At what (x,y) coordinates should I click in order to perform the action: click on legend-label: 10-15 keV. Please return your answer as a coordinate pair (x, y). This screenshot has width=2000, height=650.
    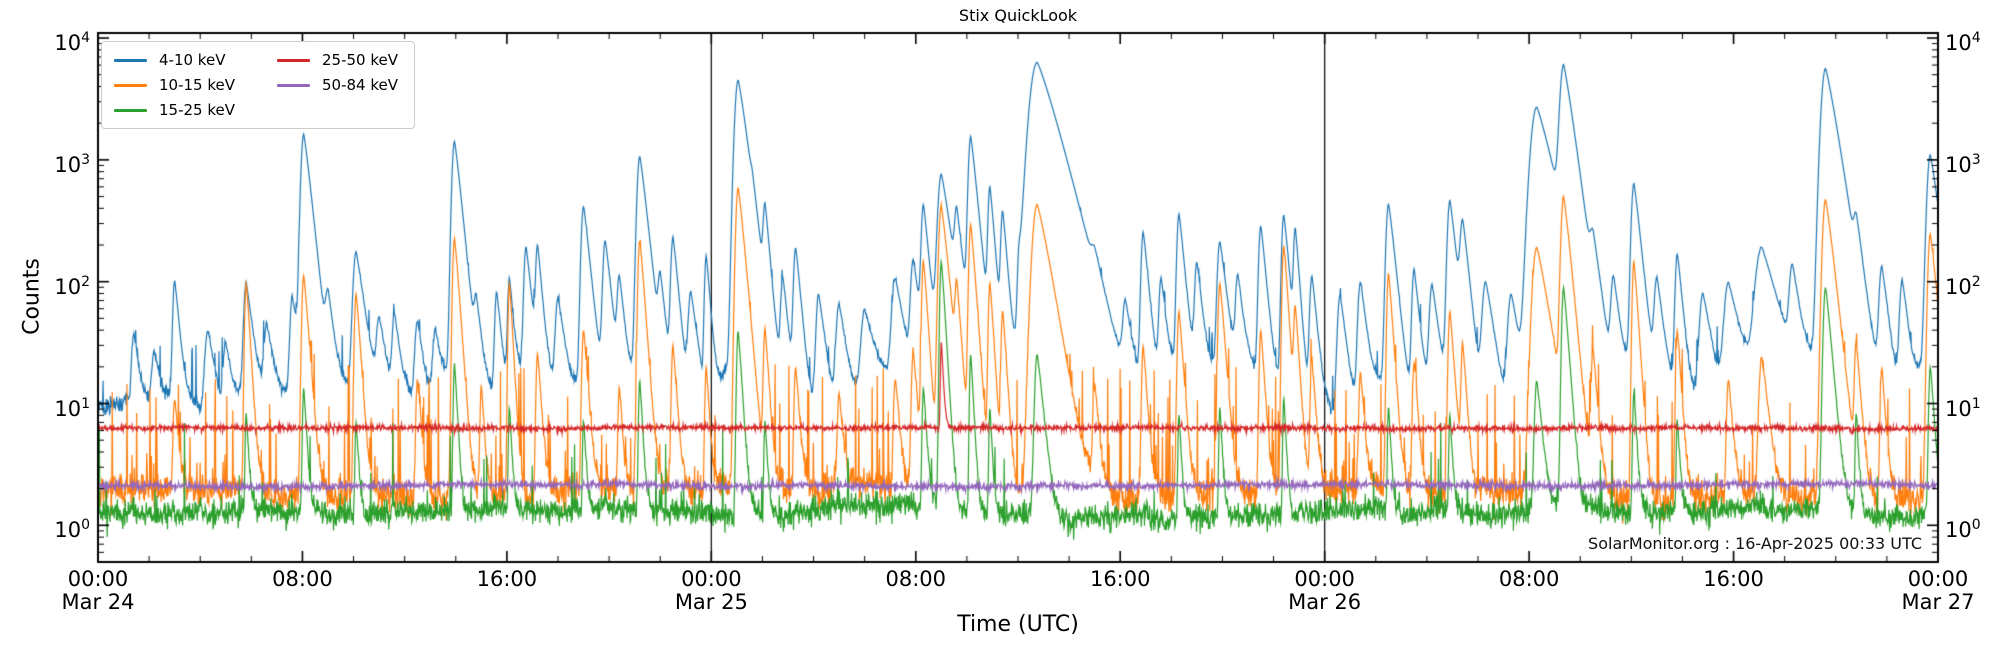
    Looking at the image, I should click on (197, 85).